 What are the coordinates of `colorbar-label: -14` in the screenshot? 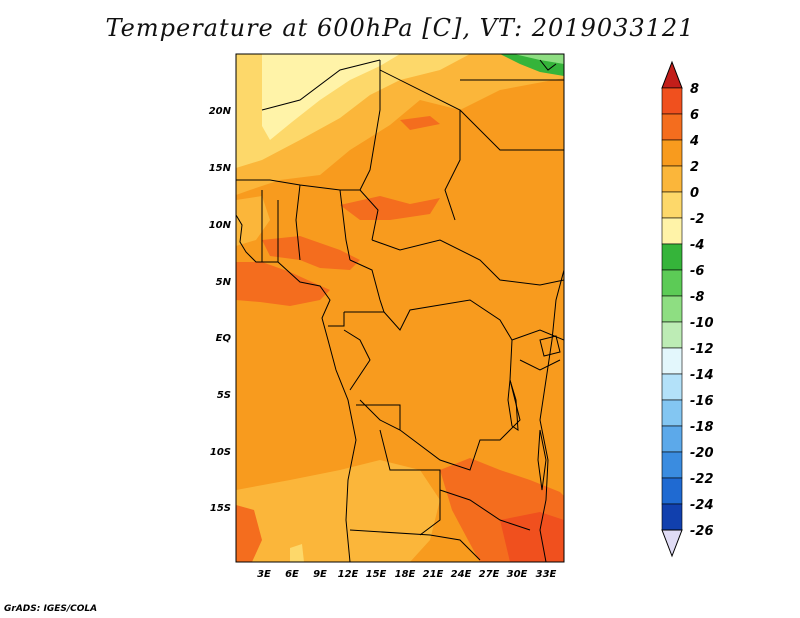 It's located at (702, 375).